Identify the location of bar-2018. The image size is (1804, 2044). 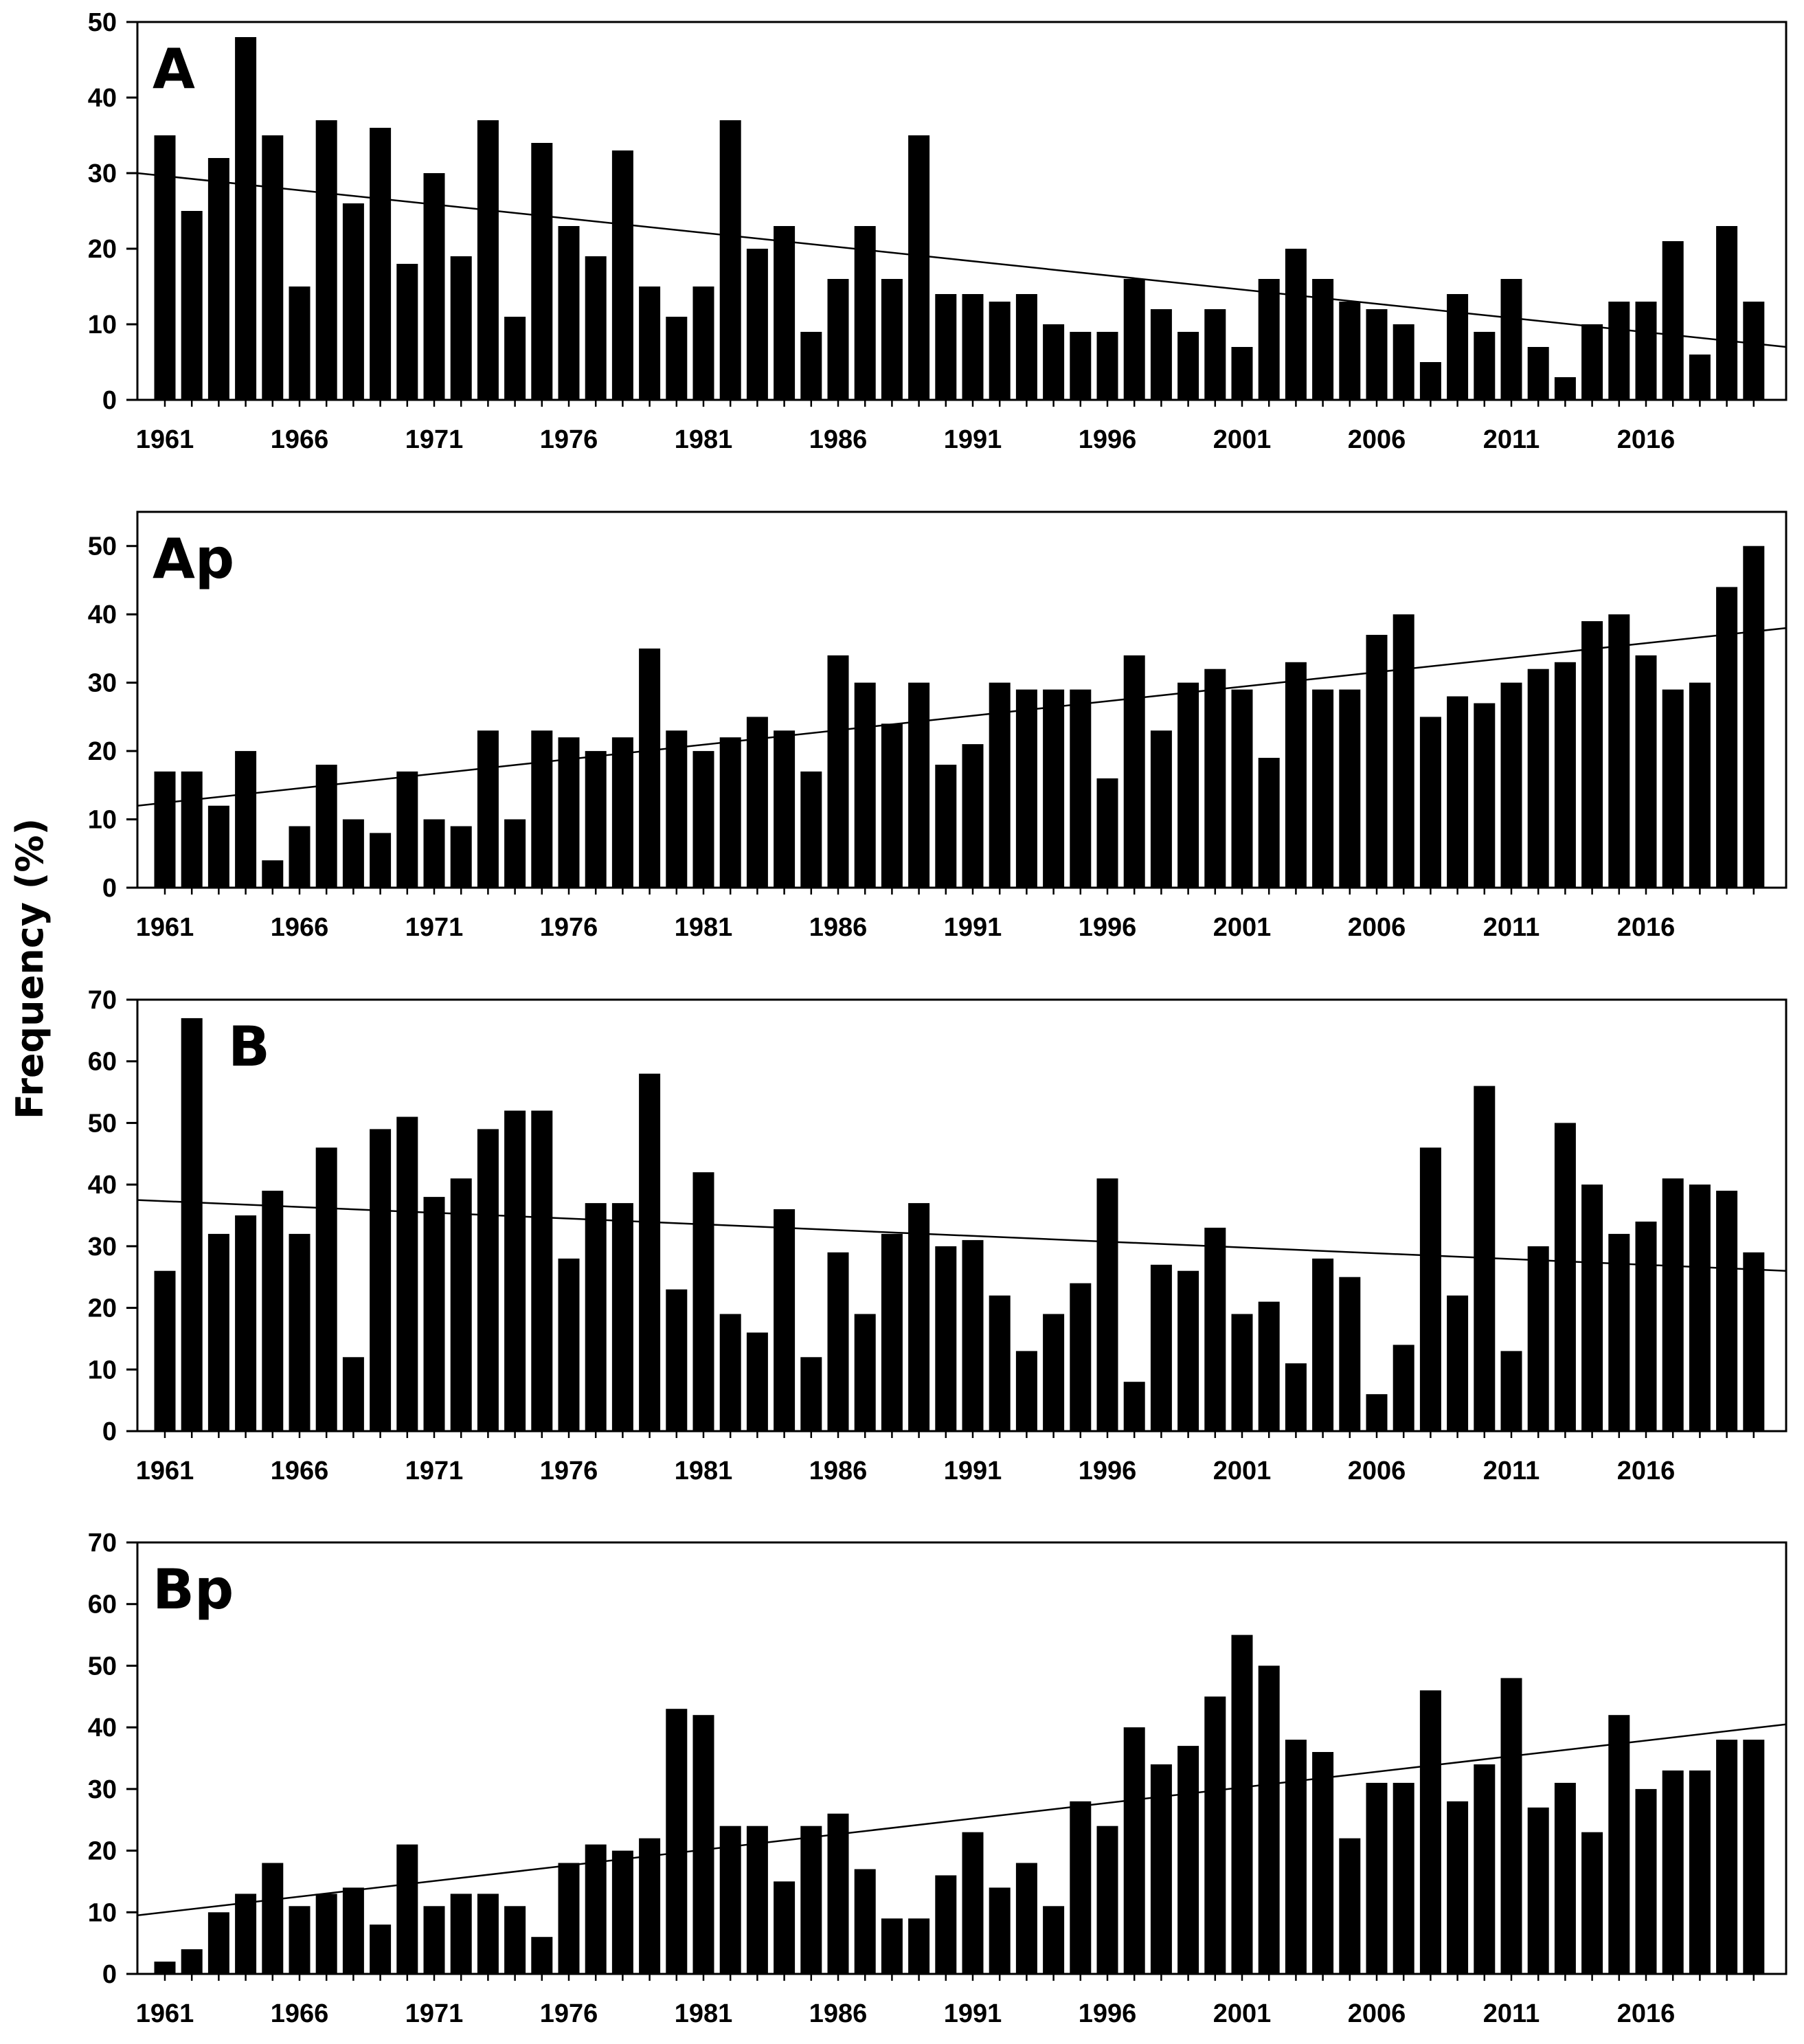
(1700, 377).